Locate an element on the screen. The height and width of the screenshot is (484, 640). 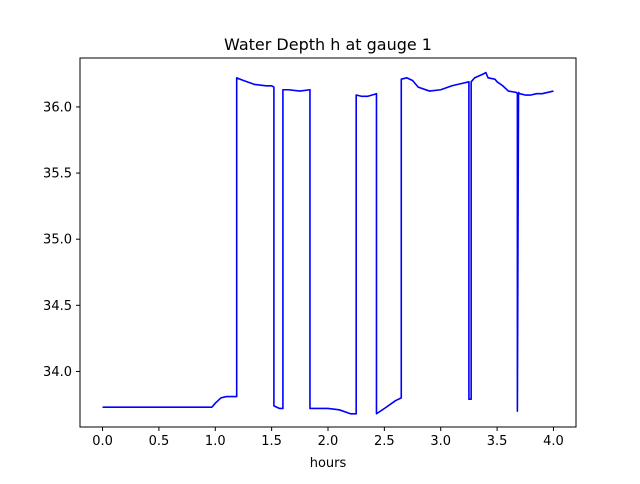
y-tick-label: 34.5 is located at coordinates (57, 306).